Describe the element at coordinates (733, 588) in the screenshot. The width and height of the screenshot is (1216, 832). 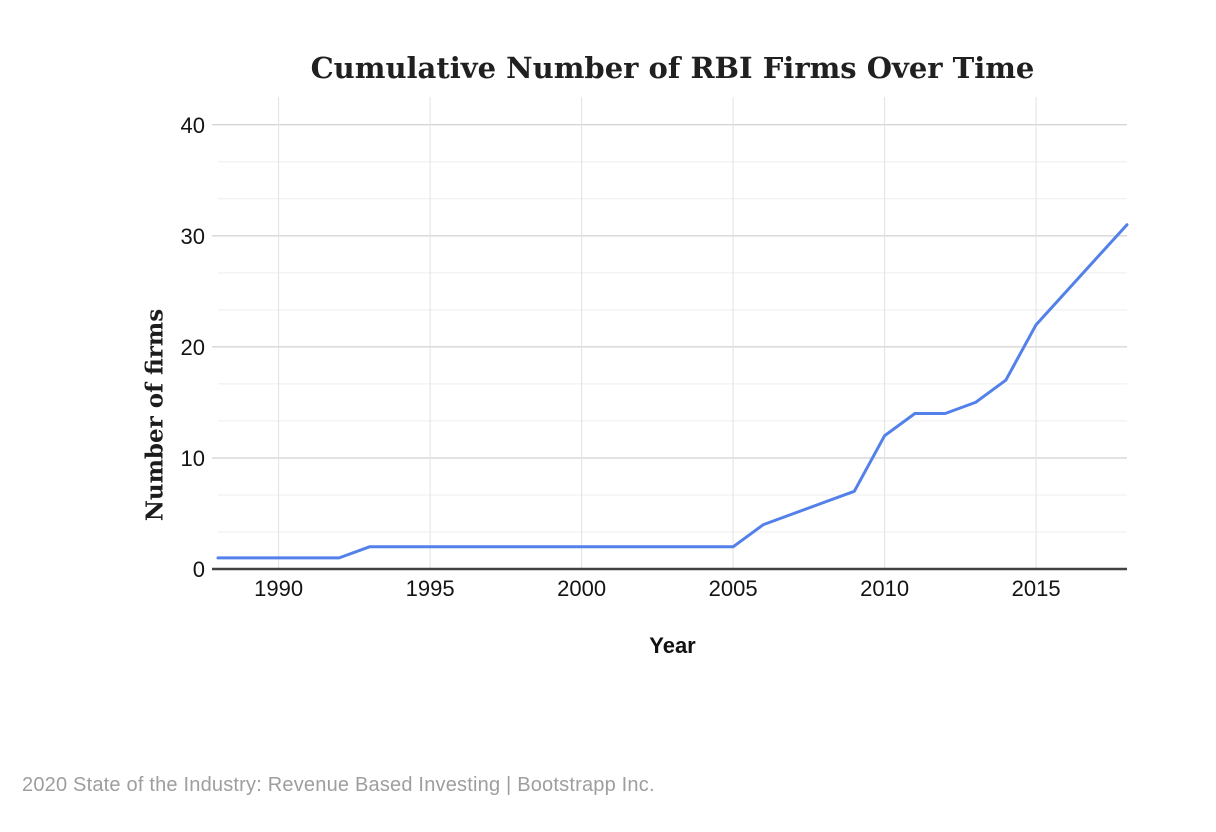
I see `x-tick-label-2005: 2005` at that location.